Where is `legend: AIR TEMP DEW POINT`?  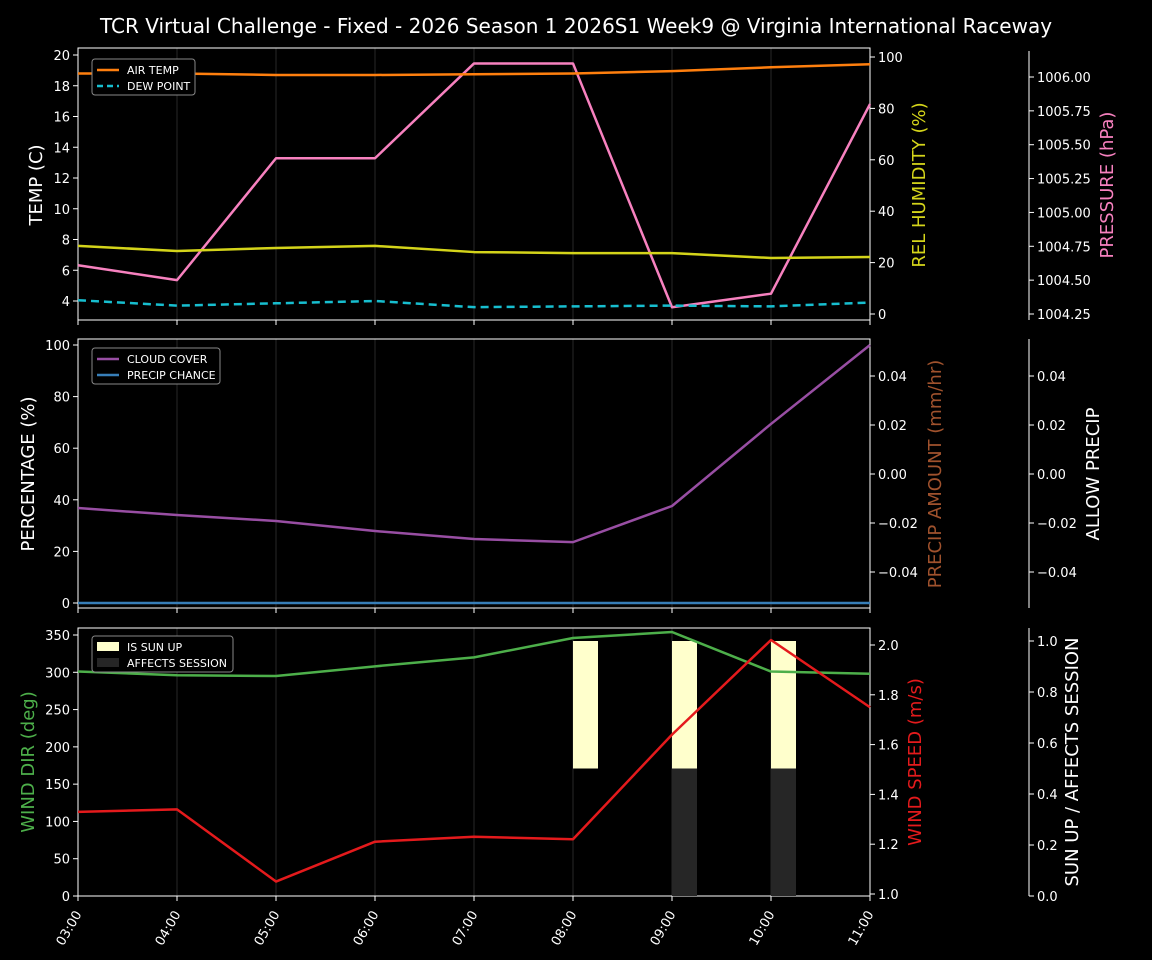
legend: AIR TEMP DEW POINT is located at coordinates (143, 77).